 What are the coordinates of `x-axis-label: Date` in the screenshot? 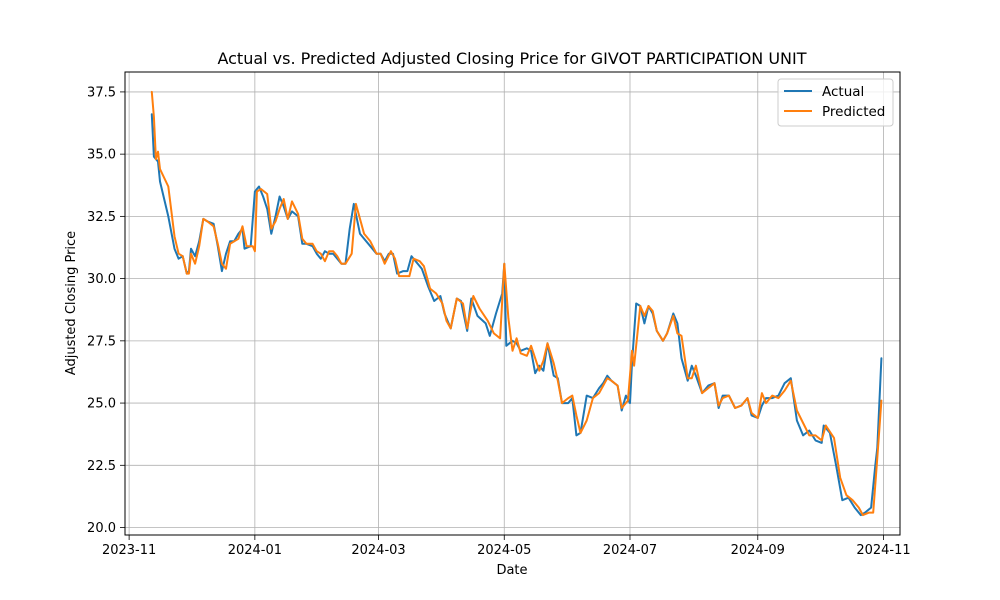 It's located at (511, 570).